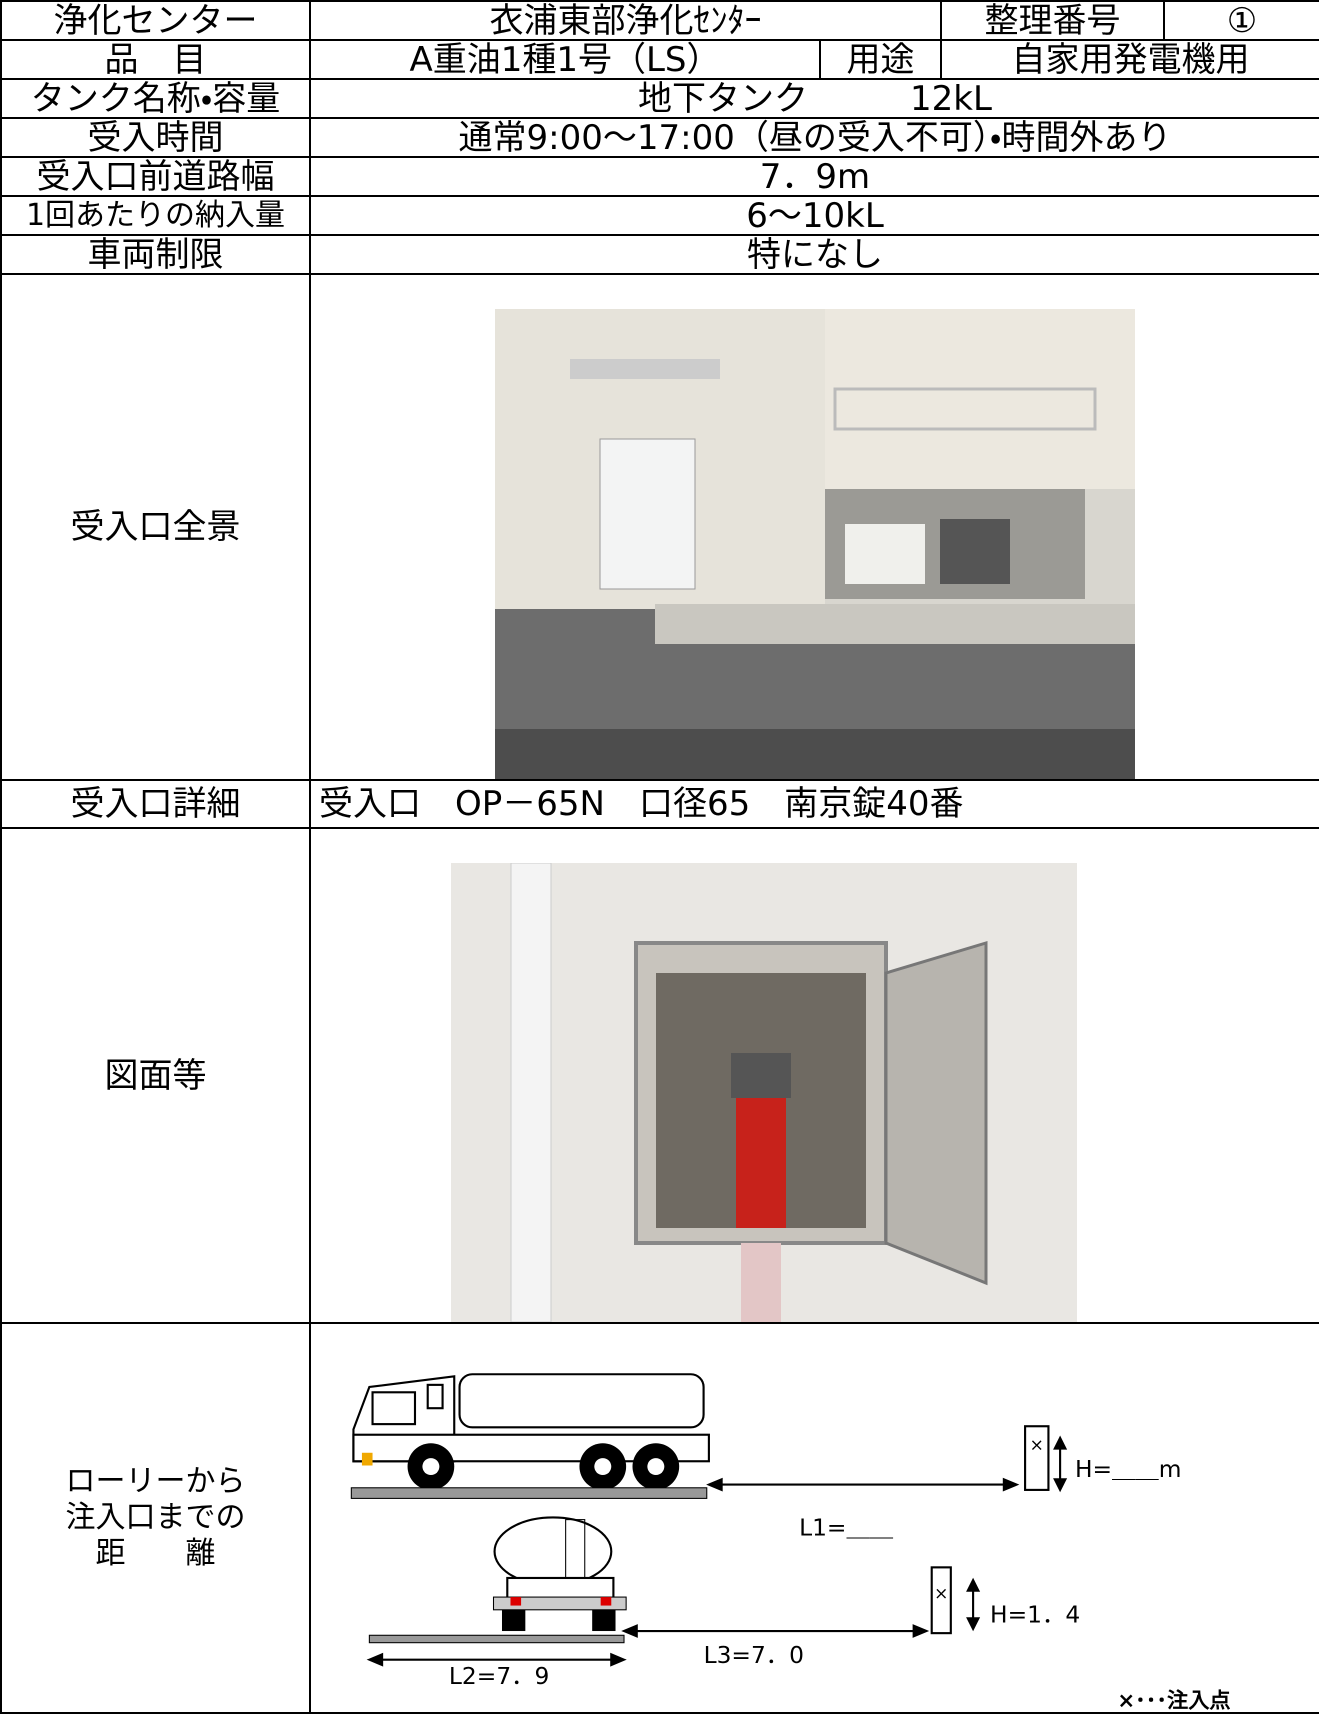  Describe the element at coordinates (880, 59) in the screenshot. I see `label: 用途` at that location.